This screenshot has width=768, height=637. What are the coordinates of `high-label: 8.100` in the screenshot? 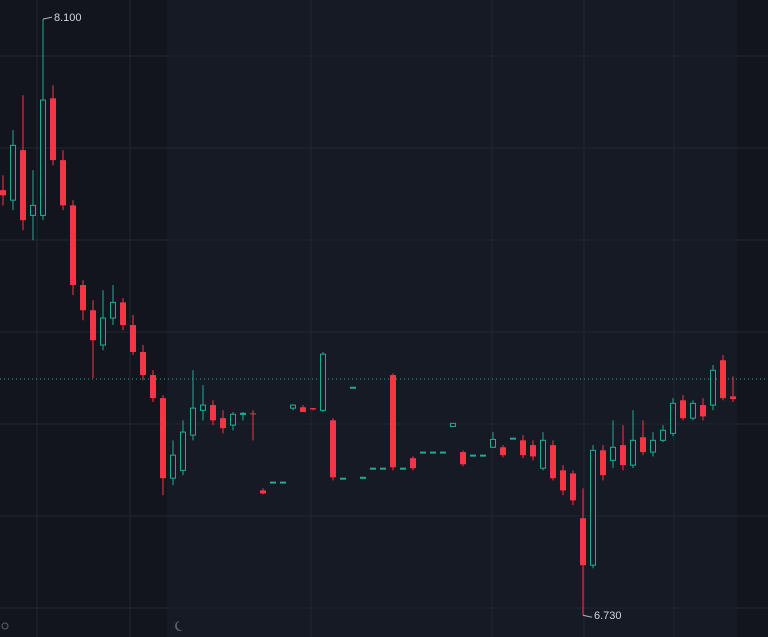 It's located at (68, 18).